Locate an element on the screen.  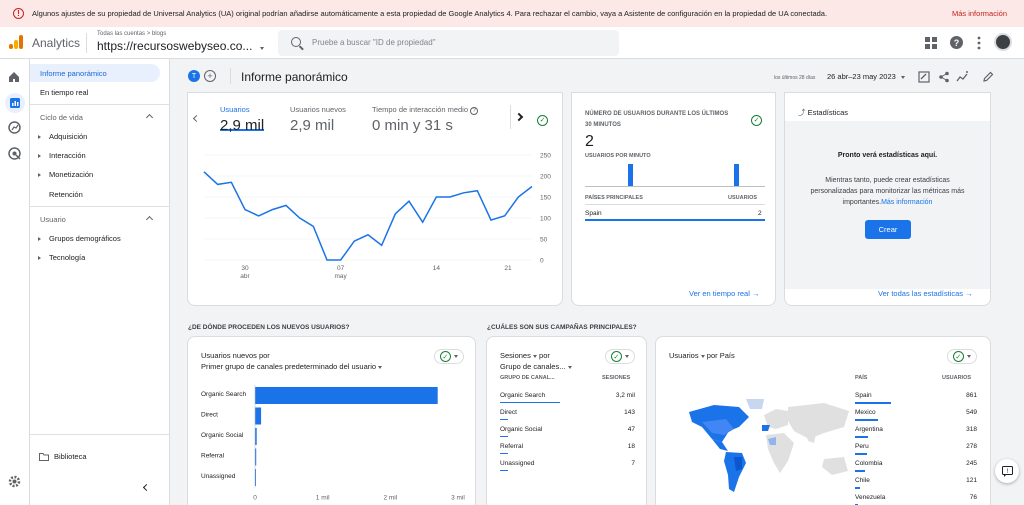
campaign-row-value: 143 is located at coordinates (629, 412).